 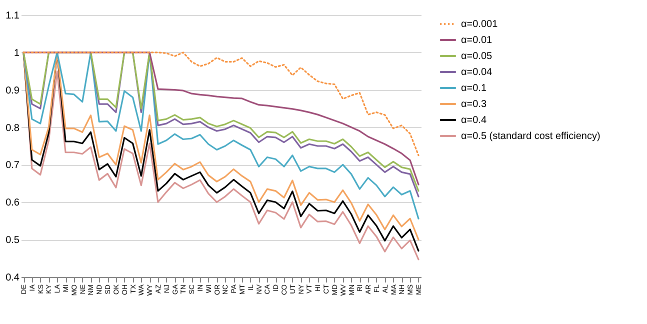 I want to click on legend-label: α=0.05, so click(x=477, y=56).